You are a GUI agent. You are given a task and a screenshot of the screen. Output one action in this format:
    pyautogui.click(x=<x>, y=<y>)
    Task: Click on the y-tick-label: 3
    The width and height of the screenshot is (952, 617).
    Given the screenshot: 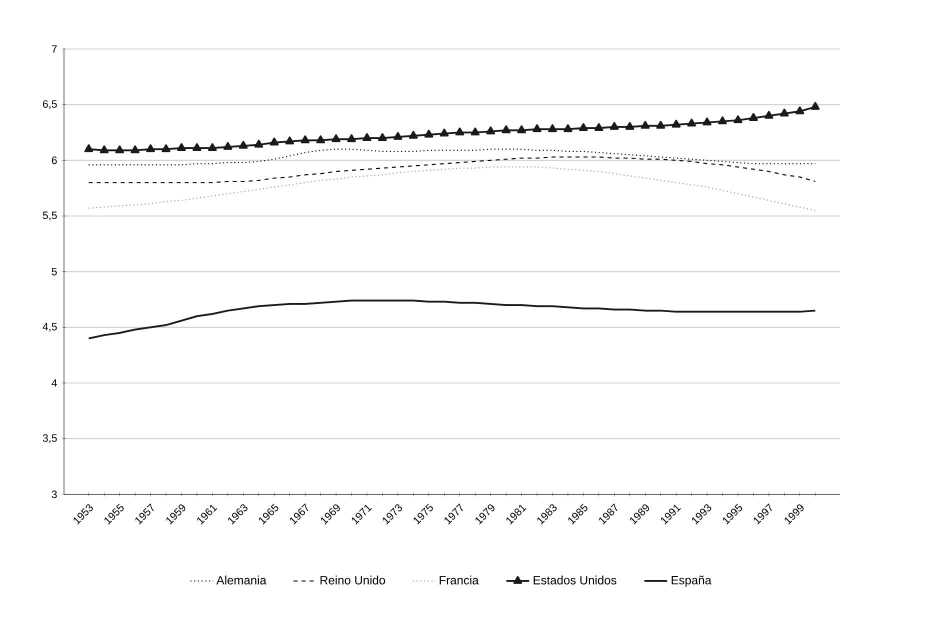 What is the action you would take?
    pyautogui.click(x=54, y=494)
    